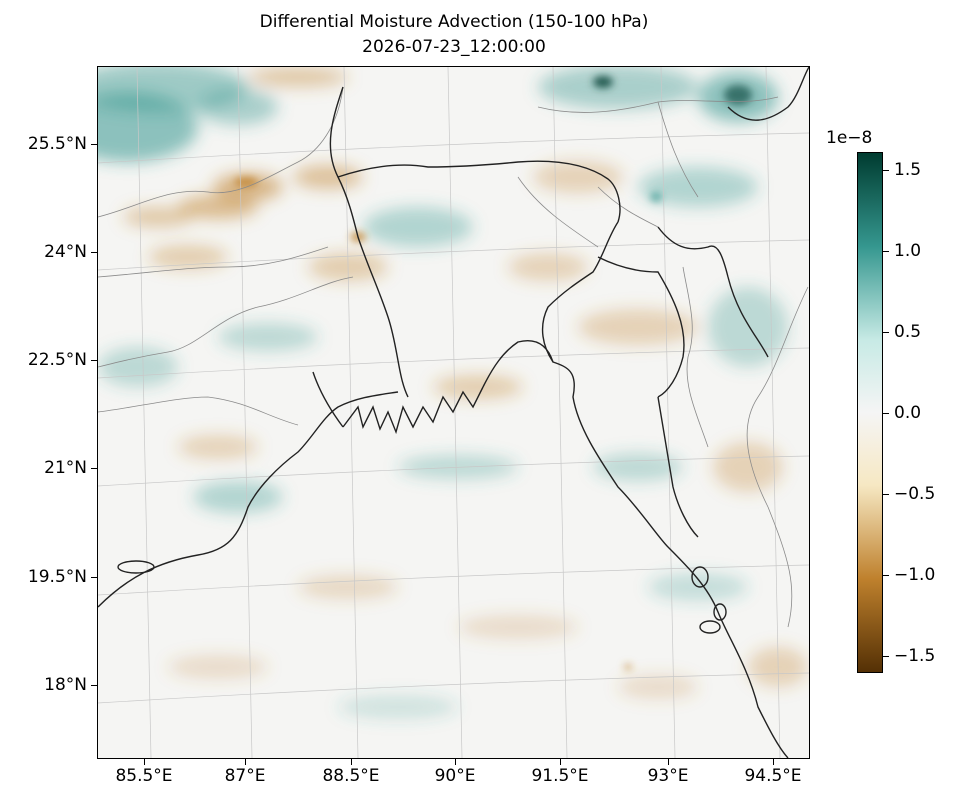 The image size is (962, 805). Describe the element at coordinates (915, 656) in the screenshot. I see `colorbar-label-neg-1-5: −1.5` at that location.